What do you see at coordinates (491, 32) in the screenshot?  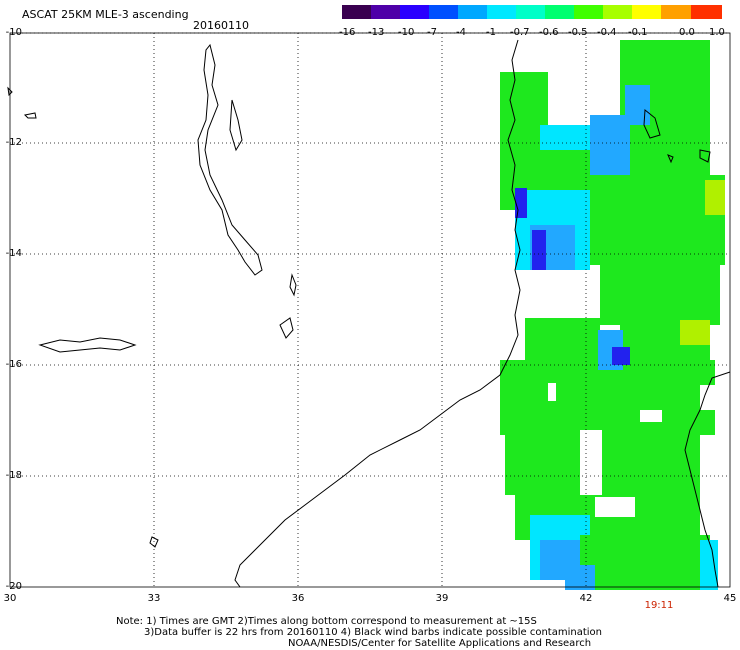 I see `colorbar-label-6: -1` at bounding box center [491, 32].